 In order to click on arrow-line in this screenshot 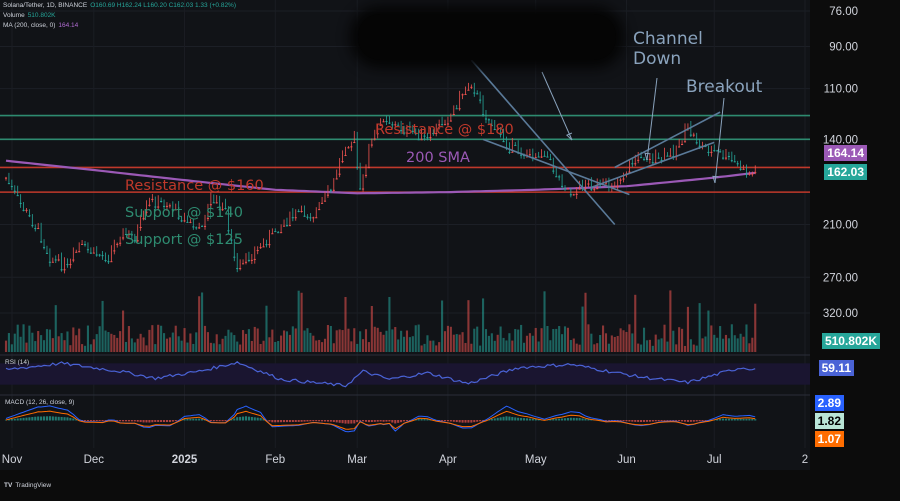, I will do `click(719, 140)`.